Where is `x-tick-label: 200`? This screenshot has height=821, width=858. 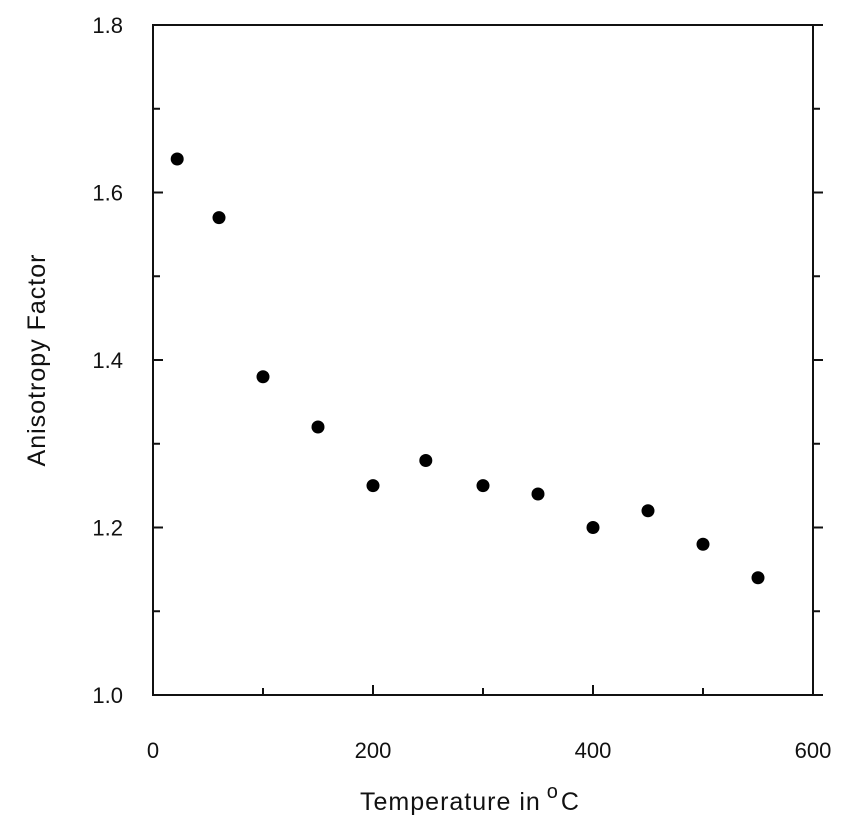 x-tick-label: 200 is located at coordinates (373, 750).